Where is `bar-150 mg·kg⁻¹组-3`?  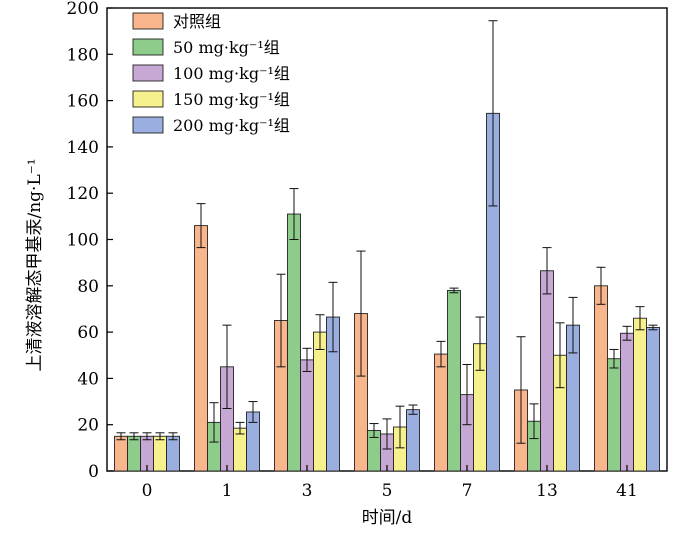 bar-150 mg·kg⁻¹组-3 is located at coordinates (320, 401).